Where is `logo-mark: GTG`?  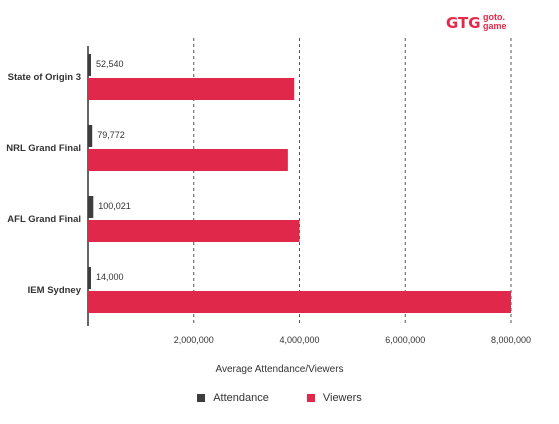 logo-mark: GTG is located at coordinates (463, 23).